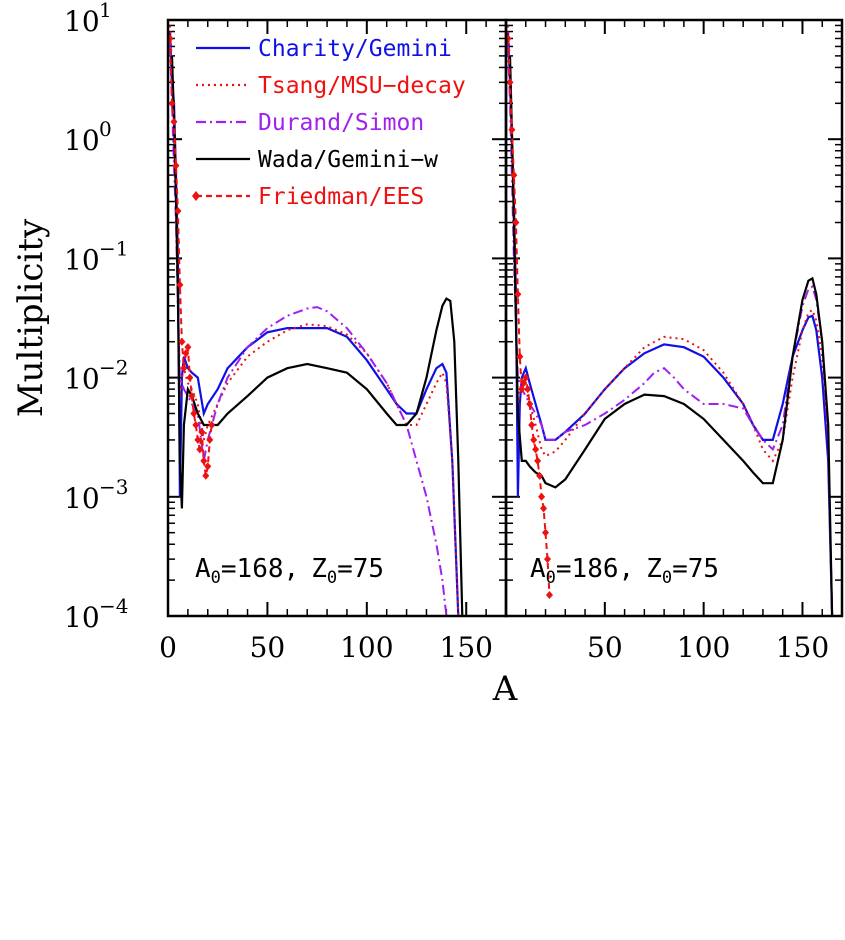 Image resolution: width=845 pixels, height=940 pixels. Describe the element at coordinates (105, 129) in the screenshot. I see `y-tick-exponent: 0` at that location.